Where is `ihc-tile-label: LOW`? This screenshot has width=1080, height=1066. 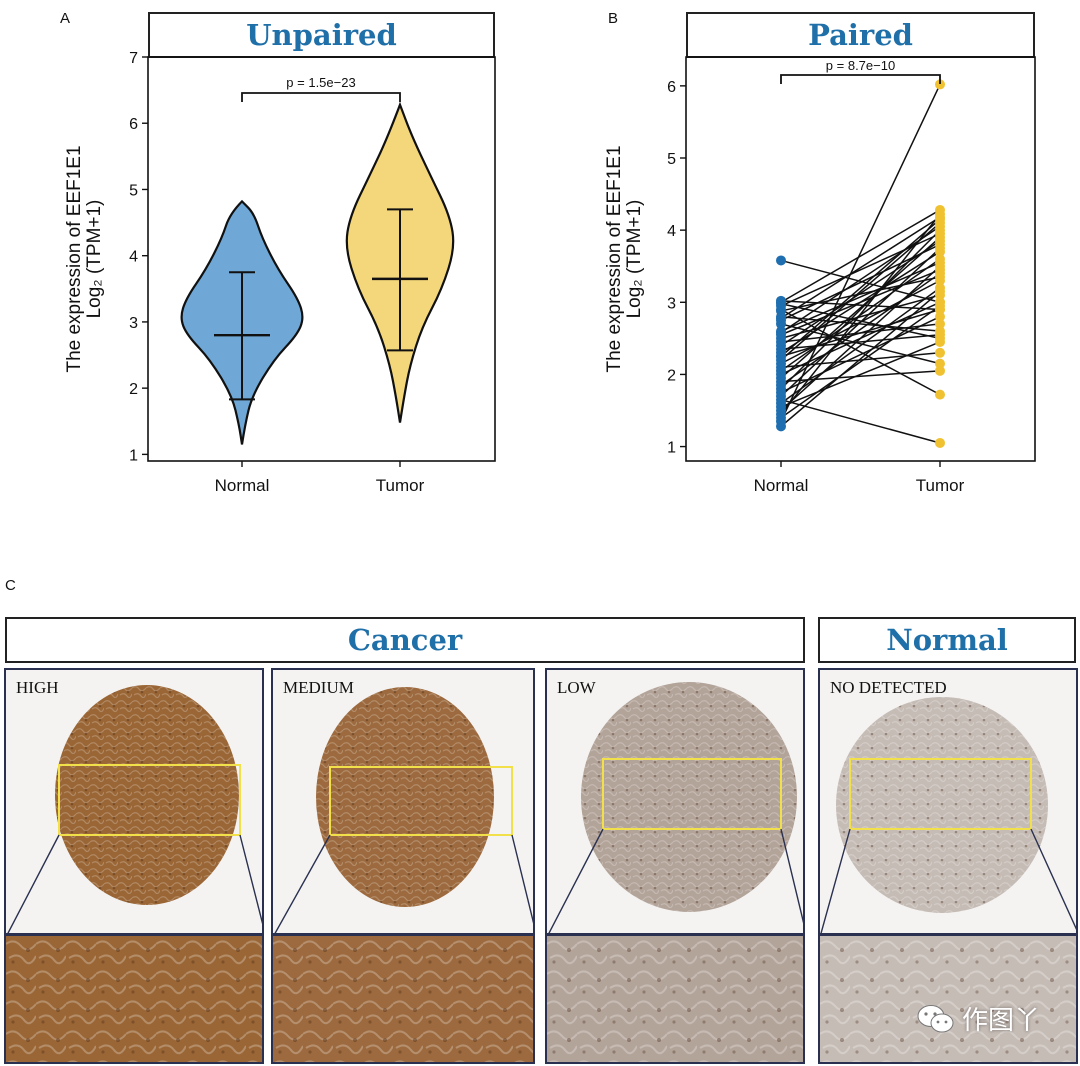 ihc-tile-label: LOW is located at coordinates (576, 687).